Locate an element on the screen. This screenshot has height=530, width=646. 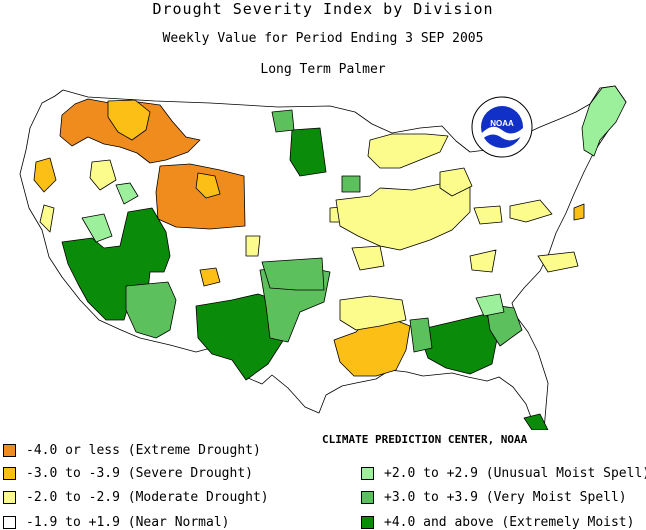
legend-label: +3.0 to +3.9 (Very Moist Spell) is located at coordinates (505, 497).